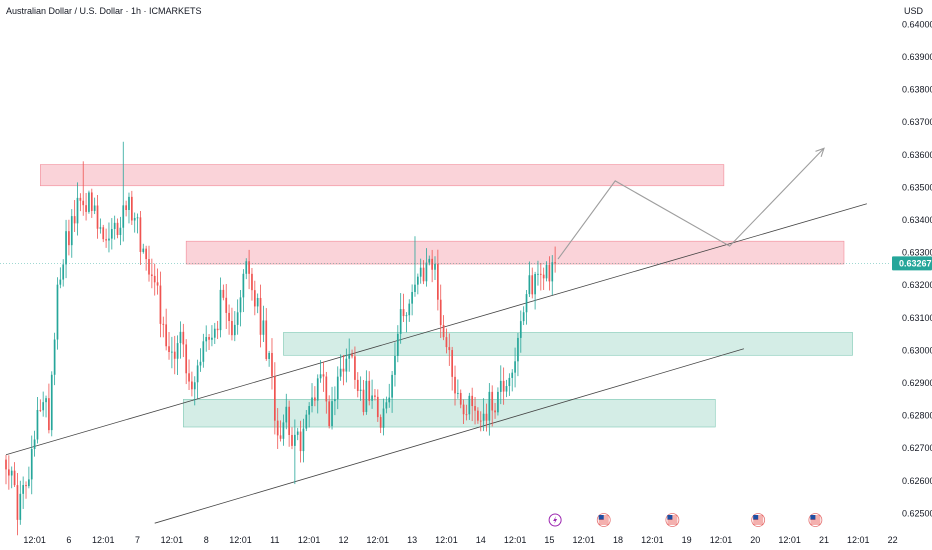 This screenshot has width=932, height=550. I want to click on y-tick-label: 0.63200, so click(917, 285).